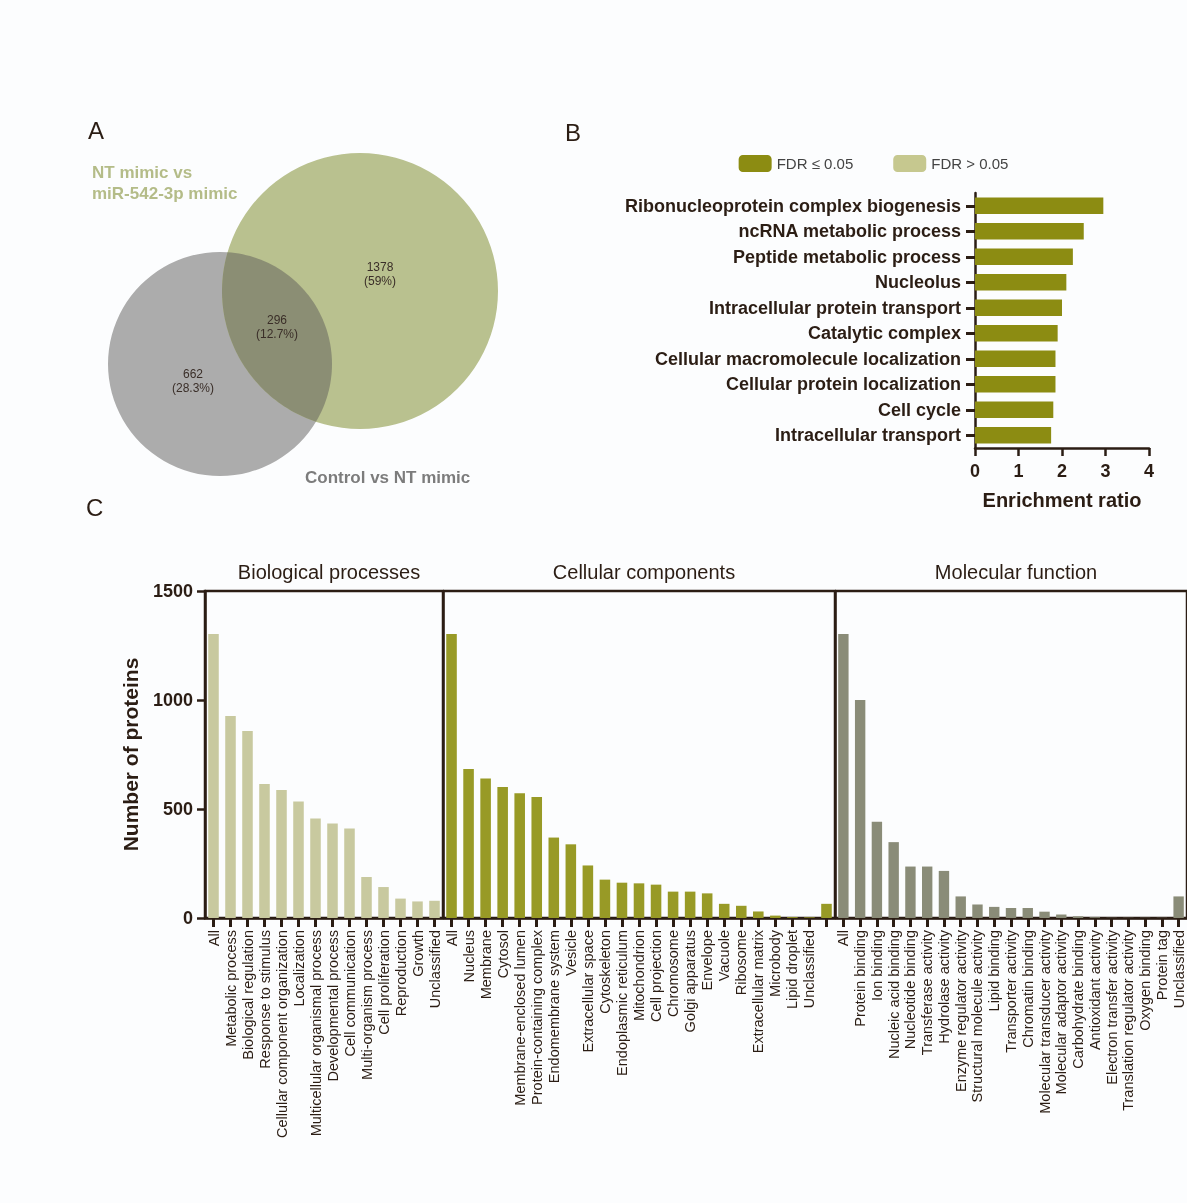  What do you see at coordinates (1062, 500) in the screenshot?
I see `x-axis-title: Enrichment ratio` at bounding box center [1062, 500].